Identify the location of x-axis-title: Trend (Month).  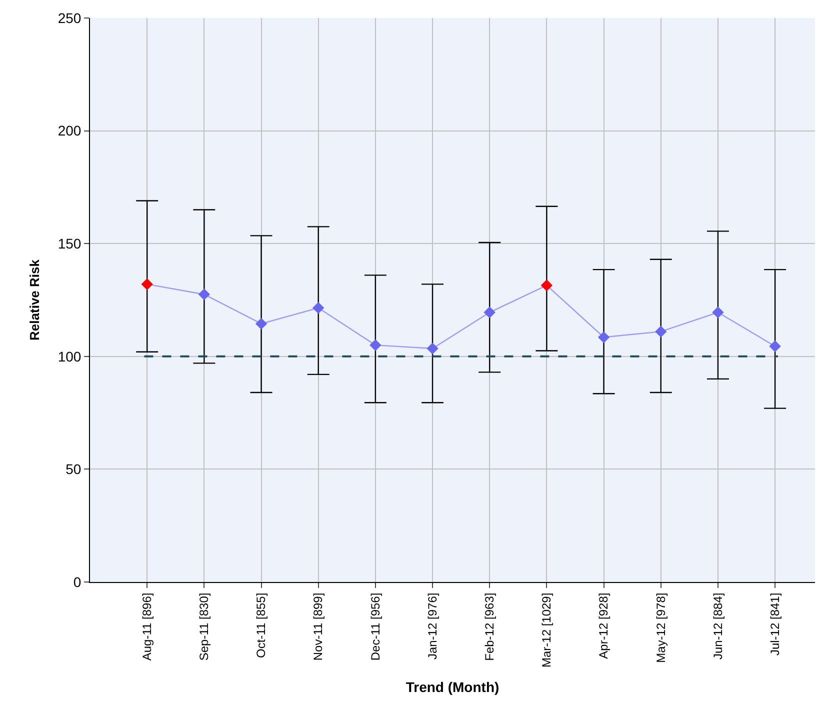
(453, 686).